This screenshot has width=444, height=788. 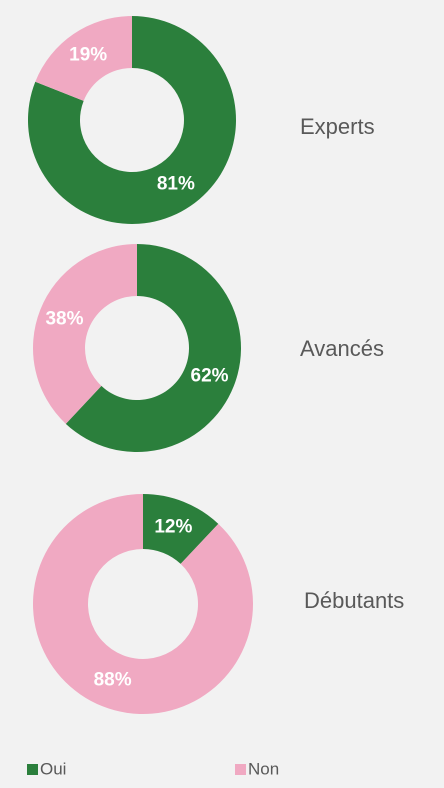 What do you see at coordinates (263, 768) in the screenshot?
I see `legend-label: Non` at bounding box center [263, 768].